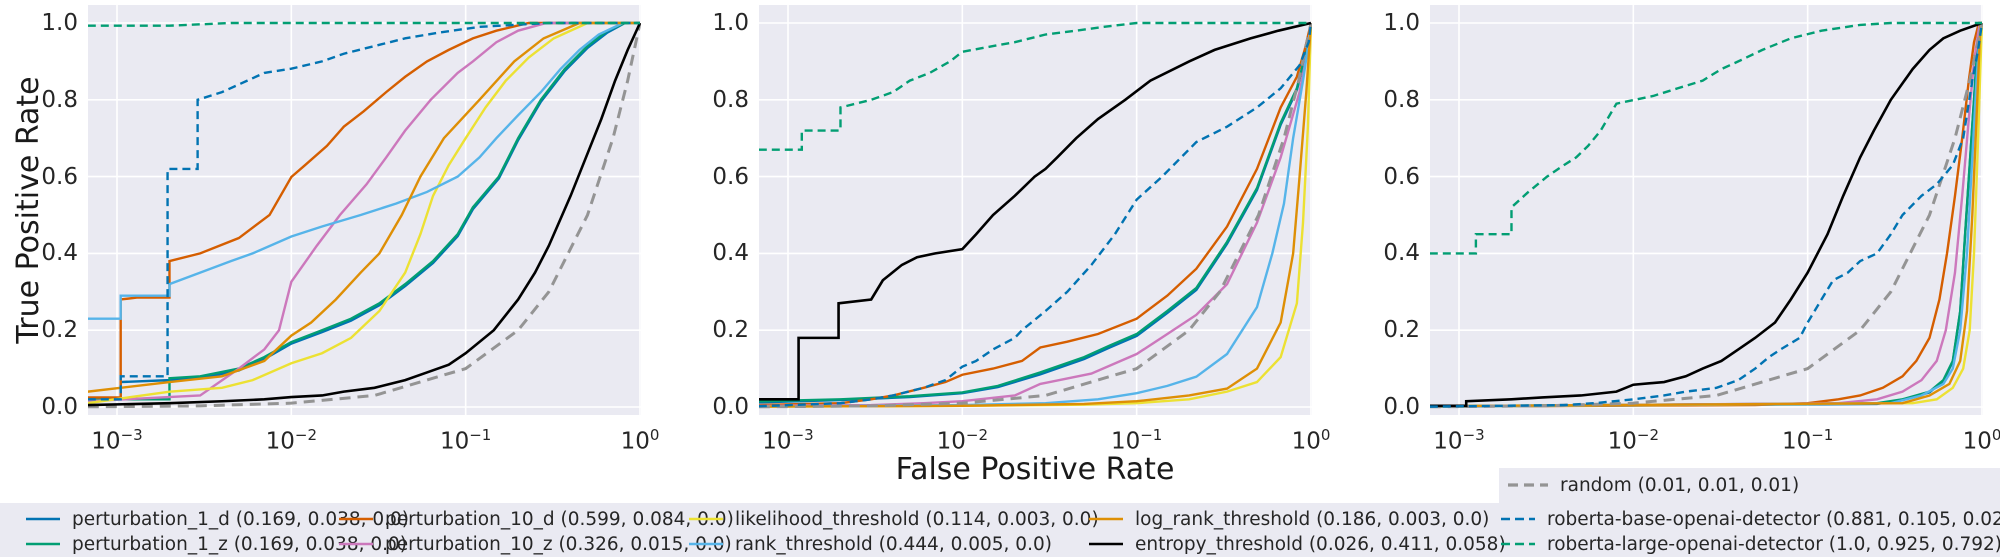  What do you see at coordinates (59, 407) in the screenshot?
I see `panel-1-ytick-0.0: 0.0` at bounding box center [59, 407].